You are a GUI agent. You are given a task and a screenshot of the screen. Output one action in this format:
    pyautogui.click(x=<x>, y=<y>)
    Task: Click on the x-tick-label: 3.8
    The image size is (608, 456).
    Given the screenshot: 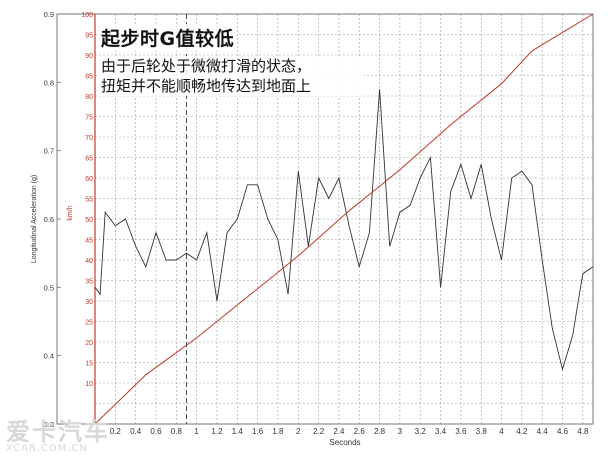 What is the action you would take?
    pyautogui.click(x=482, y=431)
    